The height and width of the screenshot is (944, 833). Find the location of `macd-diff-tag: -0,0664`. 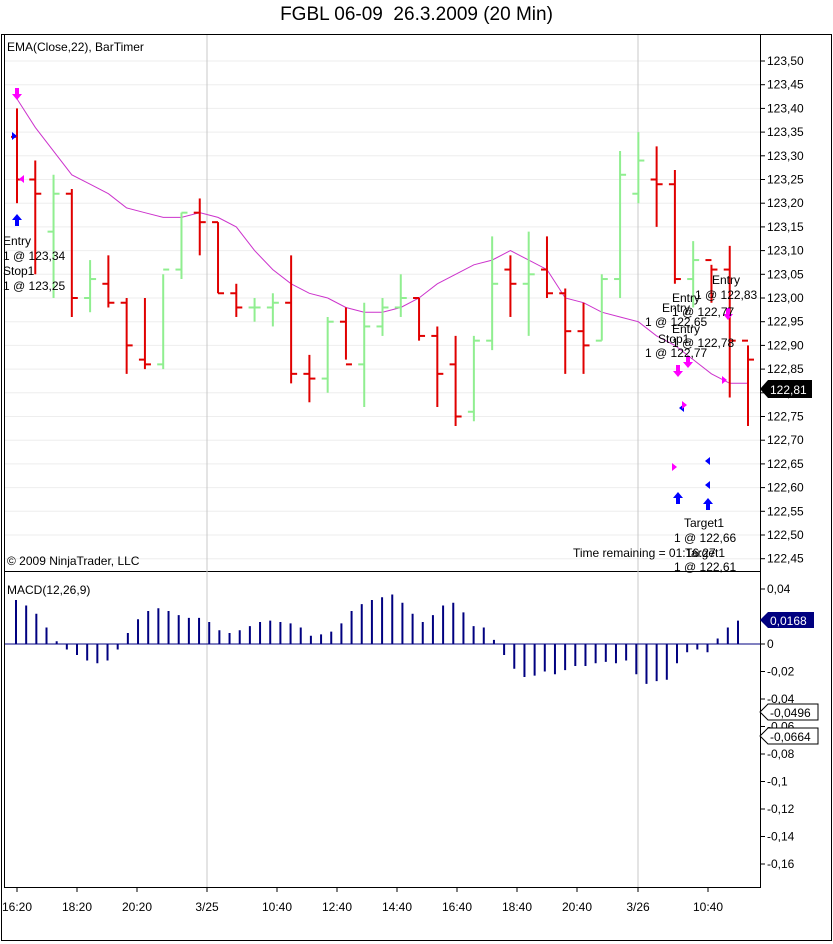

macd-diff-tag: -0,0664 is located at coordinates (789, 736).